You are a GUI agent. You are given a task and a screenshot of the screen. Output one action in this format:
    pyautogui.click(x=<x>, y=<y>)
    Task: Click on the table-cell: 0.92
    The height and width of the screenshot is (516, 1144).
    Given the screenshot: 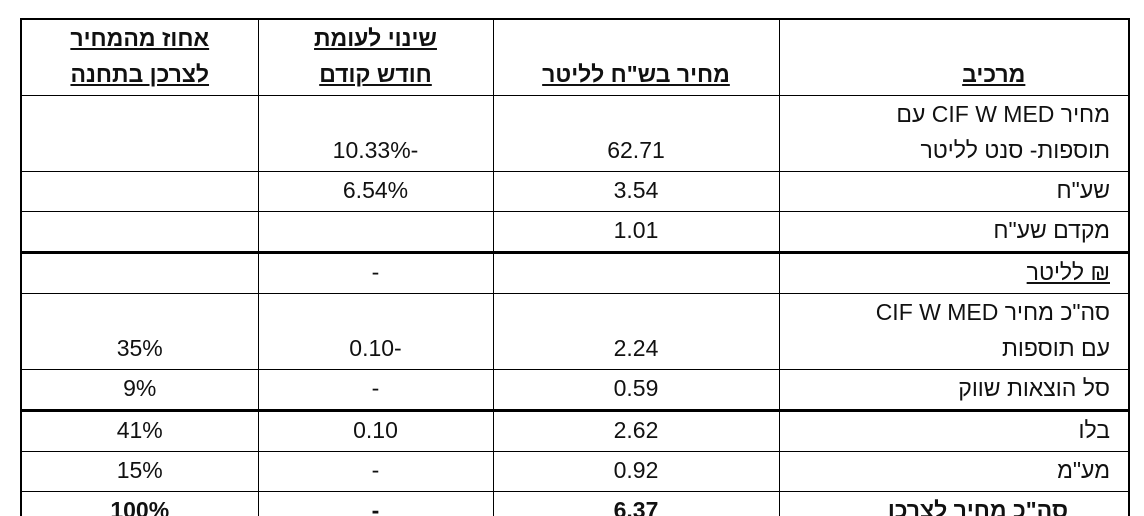 What is the action you would take?
    pyautogui.click(x=636, y=471)
    